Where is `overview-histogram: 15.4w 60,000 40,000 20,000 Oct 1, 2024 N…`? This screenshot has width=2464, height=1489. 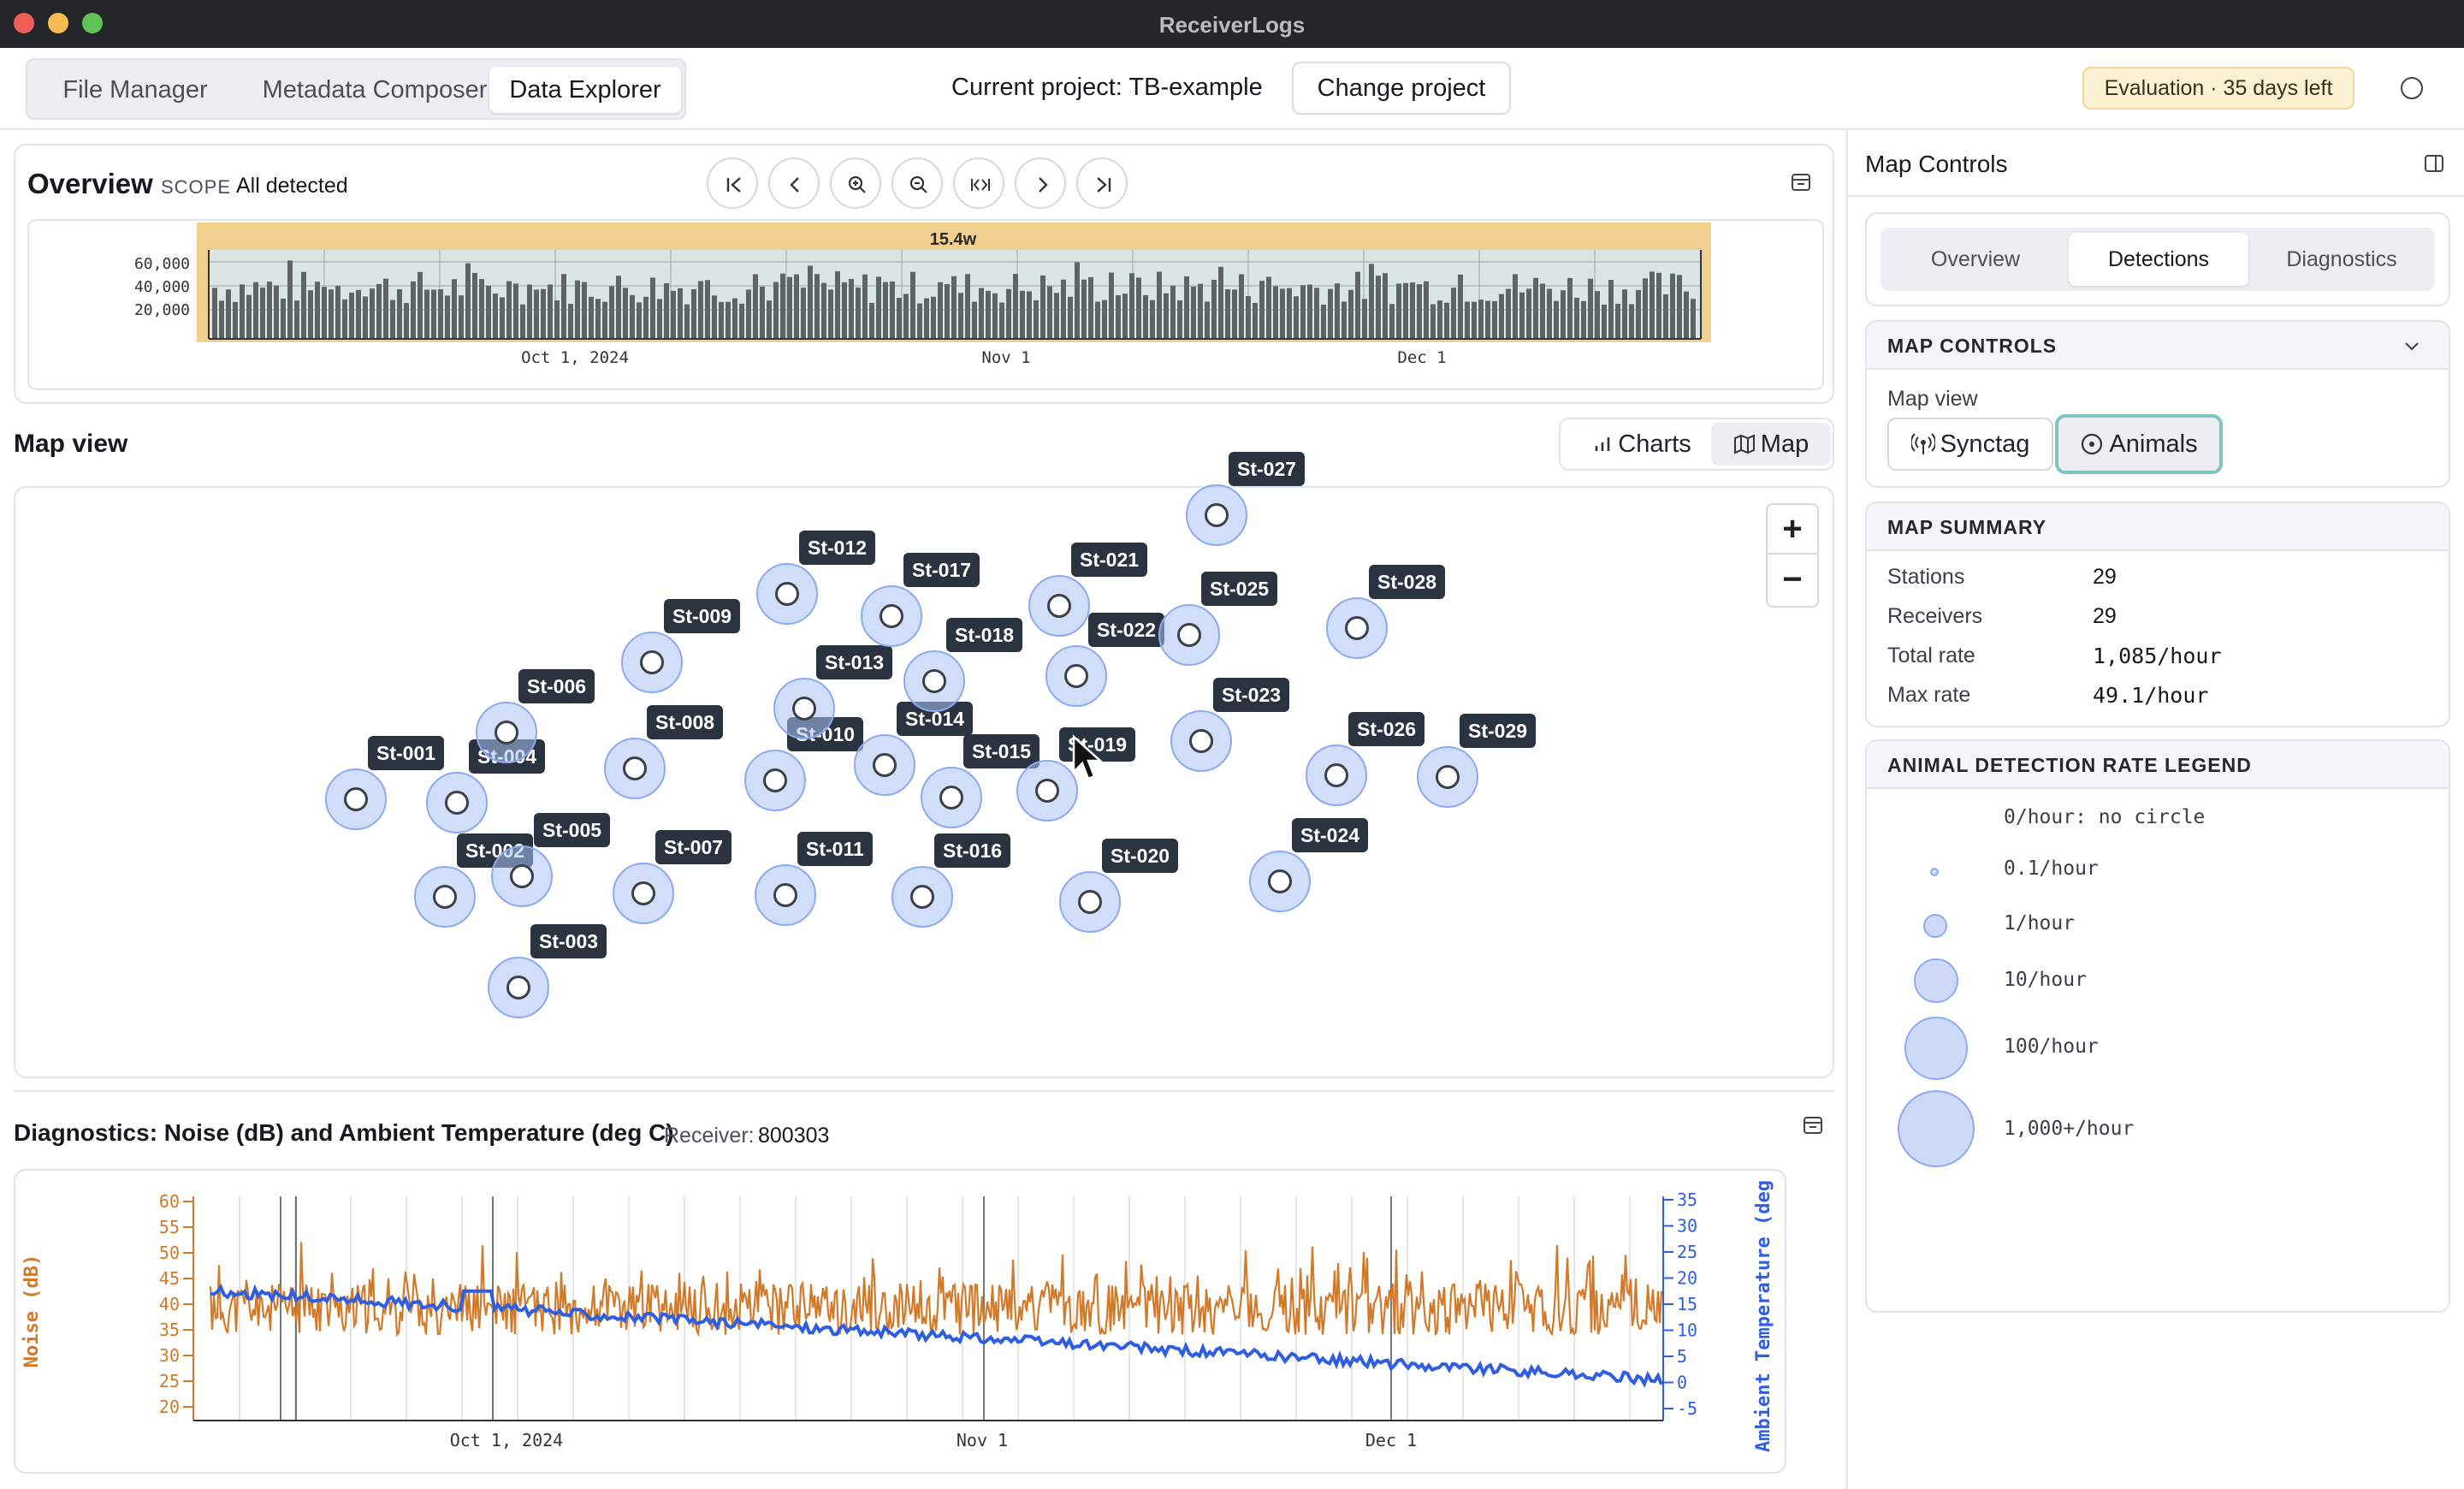
overview-histogram: 15.4w 60,000 40,000 20,000 Oct 1, 2024 N… is located at coordinates (925, 305).